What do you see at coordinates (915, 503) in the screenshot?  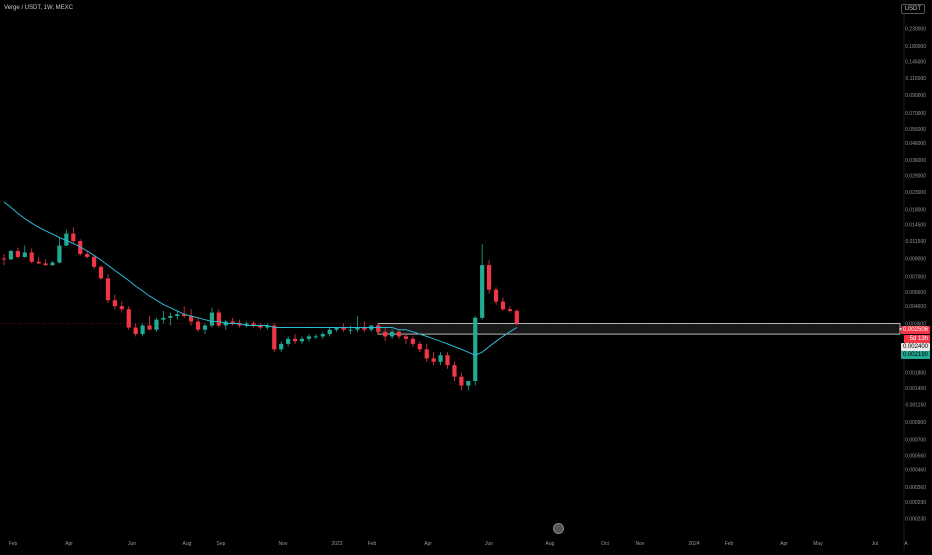 I see `y-tick-label: 0.000290` at bounding box center [915, 503].